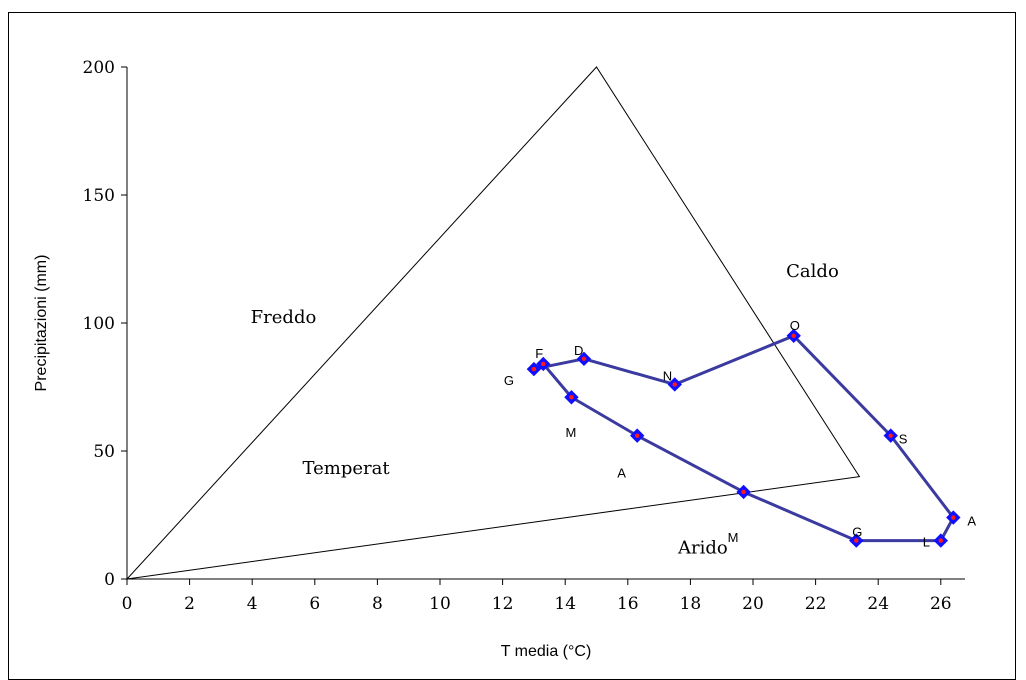 The width and height of the screenshot is (1026, 680). I want to click on x-tick-label: 0, so click(127, 604).